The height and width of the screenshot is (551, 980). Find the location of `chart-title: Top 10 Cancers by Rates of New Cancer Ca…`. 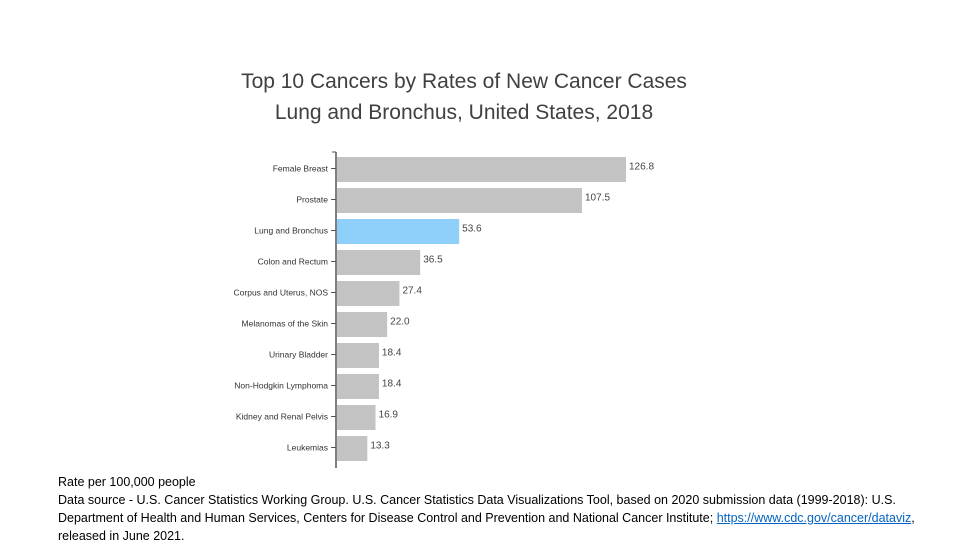

chart-title: Top 10 Cancers by Rates of New Cancer Ca… is located at coordinates (464, 81).